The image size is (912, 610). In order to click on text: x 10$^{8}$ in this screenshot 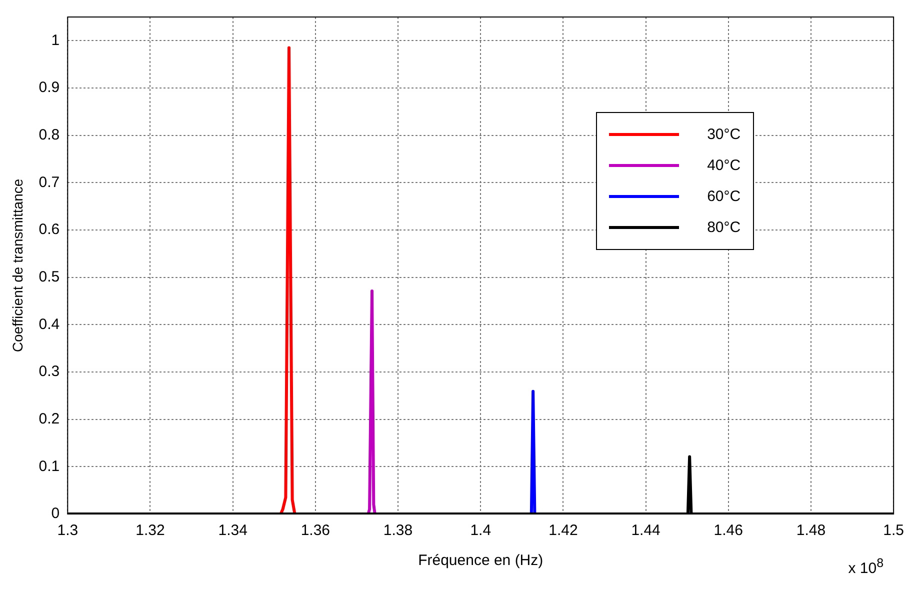, I will do `click(866, 566)`.